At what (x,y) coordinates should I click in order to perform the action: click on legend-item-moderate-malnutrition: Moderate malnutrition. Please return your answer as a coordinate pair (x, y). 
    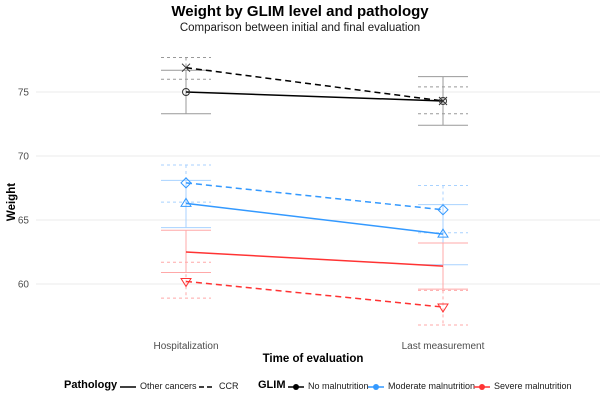
    Looking at the image, I should click on (432, 386).